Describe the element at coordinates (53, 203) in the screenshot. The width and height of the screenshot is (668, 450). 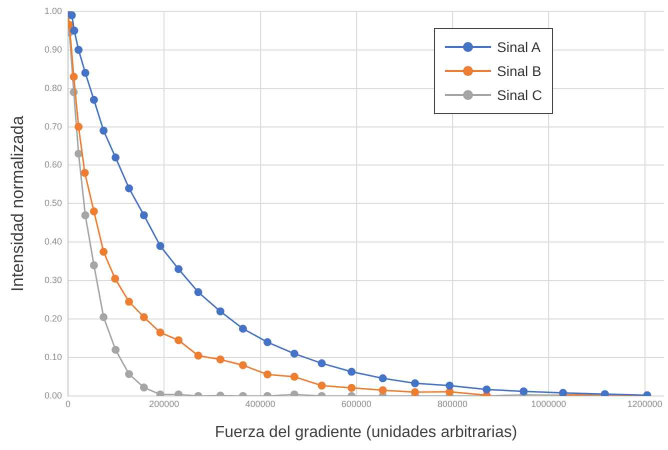
I see `y-tick-label: 0.50` at that location.